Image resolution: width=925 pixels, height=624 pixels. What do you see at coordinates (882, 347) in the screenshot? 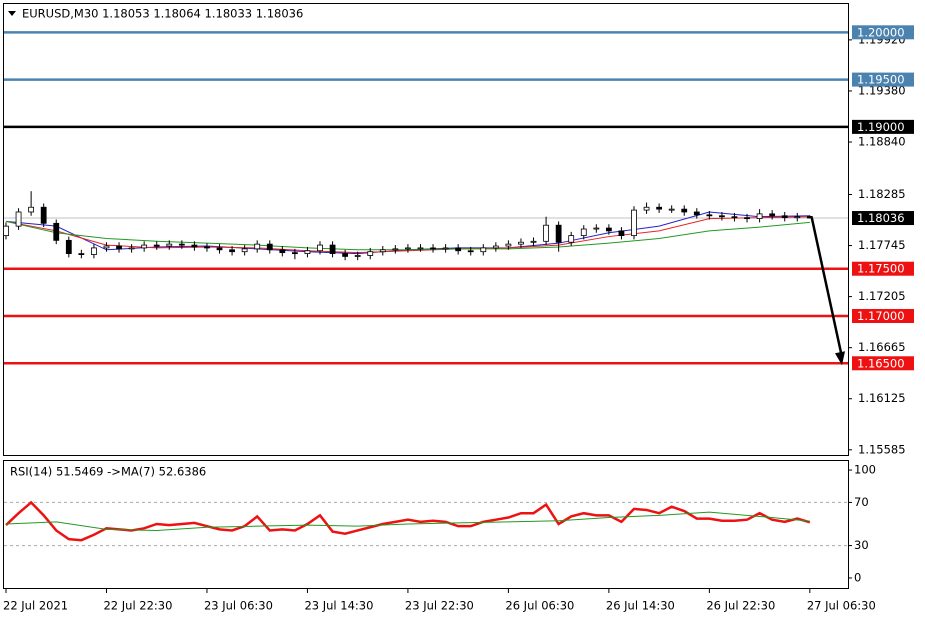
I see `y-tick-label: 1.16665` at bounding box center [882, 347].